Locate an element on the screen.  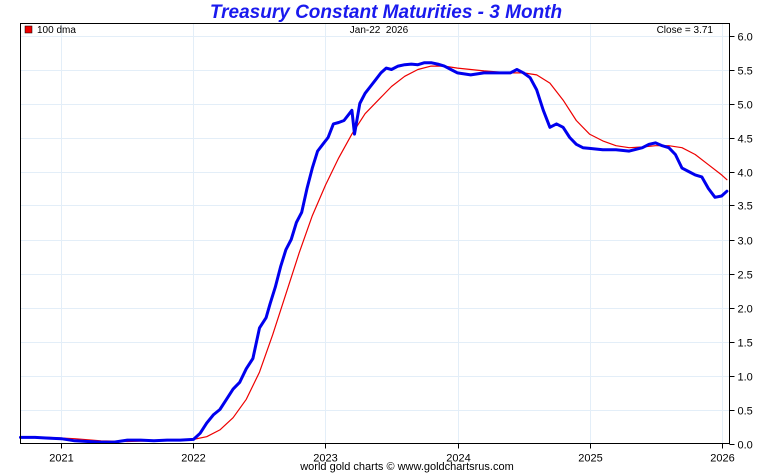
y-tick-label: 0.0 is located at coordinates (745, 446).